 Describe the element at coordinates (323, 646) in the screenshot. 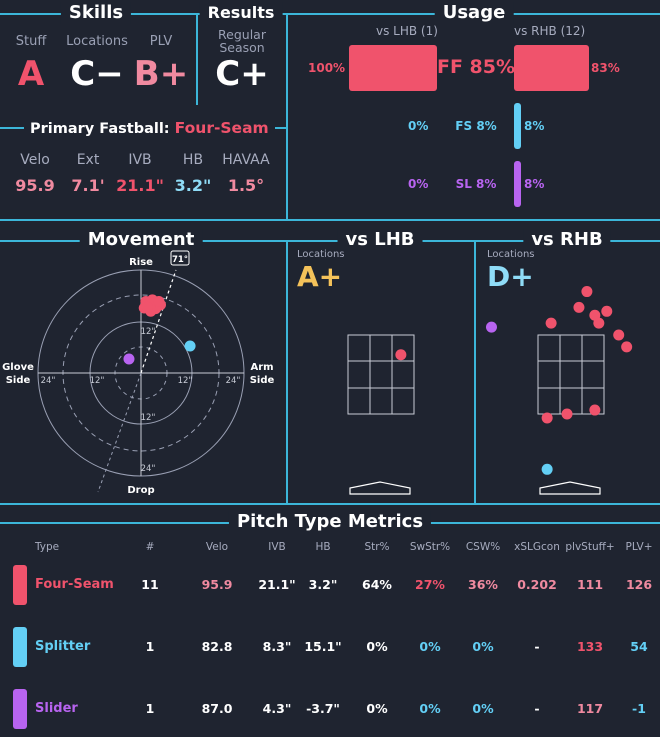

I see `metrics-cell: 15.1"` at that location.